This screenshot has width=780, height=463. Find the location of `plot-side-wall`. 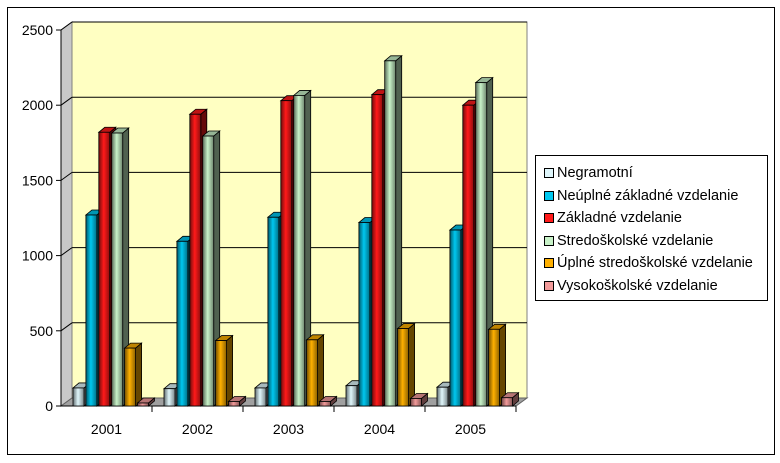

plot-side-wall is located at coordinates (66, 214).